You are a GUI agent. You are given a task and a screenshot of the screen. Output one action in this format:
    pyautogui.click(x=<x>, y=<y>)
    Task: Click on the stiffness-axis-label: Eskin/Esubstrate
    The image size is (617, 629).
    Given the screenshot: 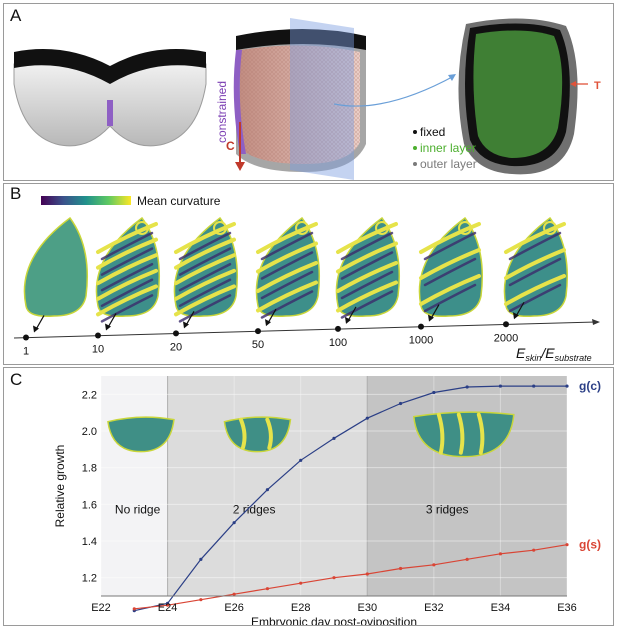 What is the action you would take?
    pyautogui.click(x=554, y=354)
    